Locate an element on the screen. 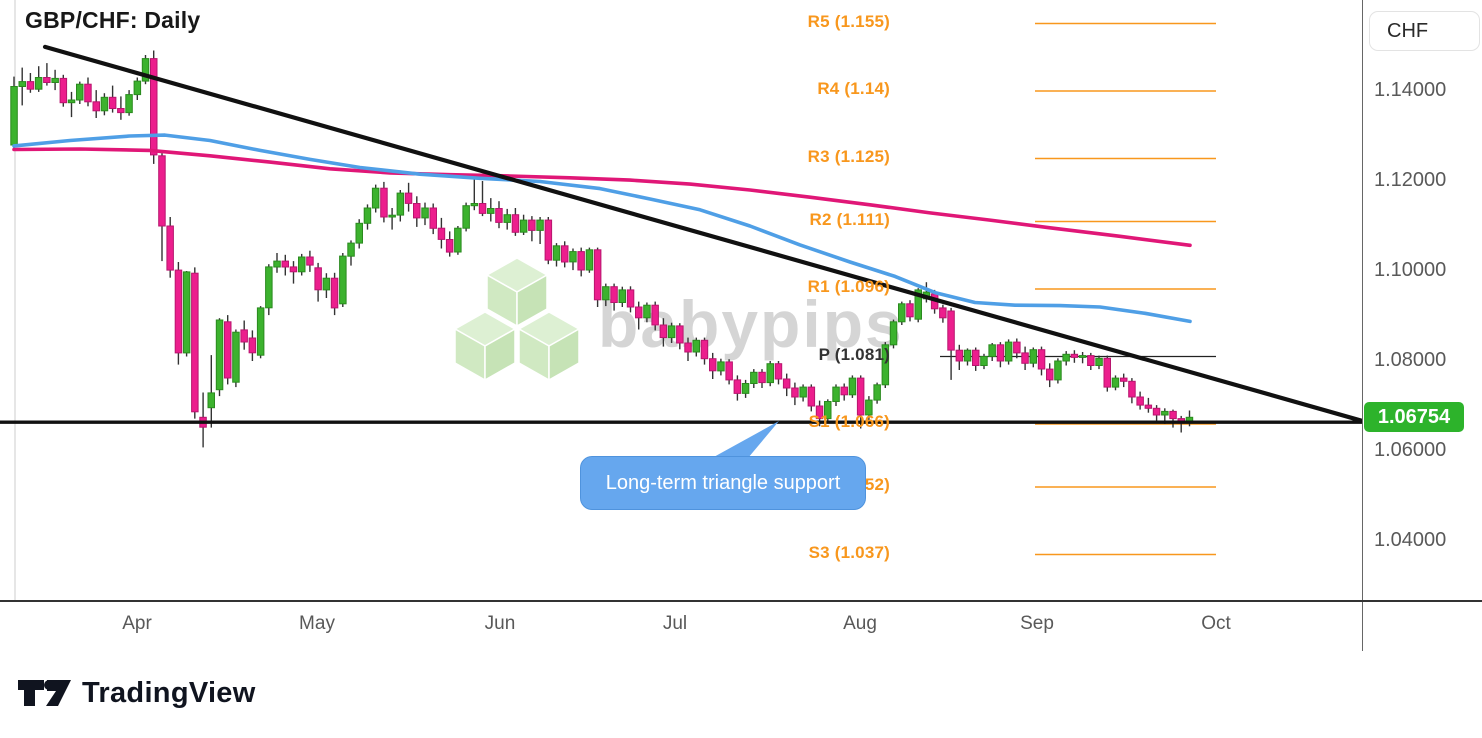  pivot-label-r3: R3 (1.125) is located at coordinates (848, 156).